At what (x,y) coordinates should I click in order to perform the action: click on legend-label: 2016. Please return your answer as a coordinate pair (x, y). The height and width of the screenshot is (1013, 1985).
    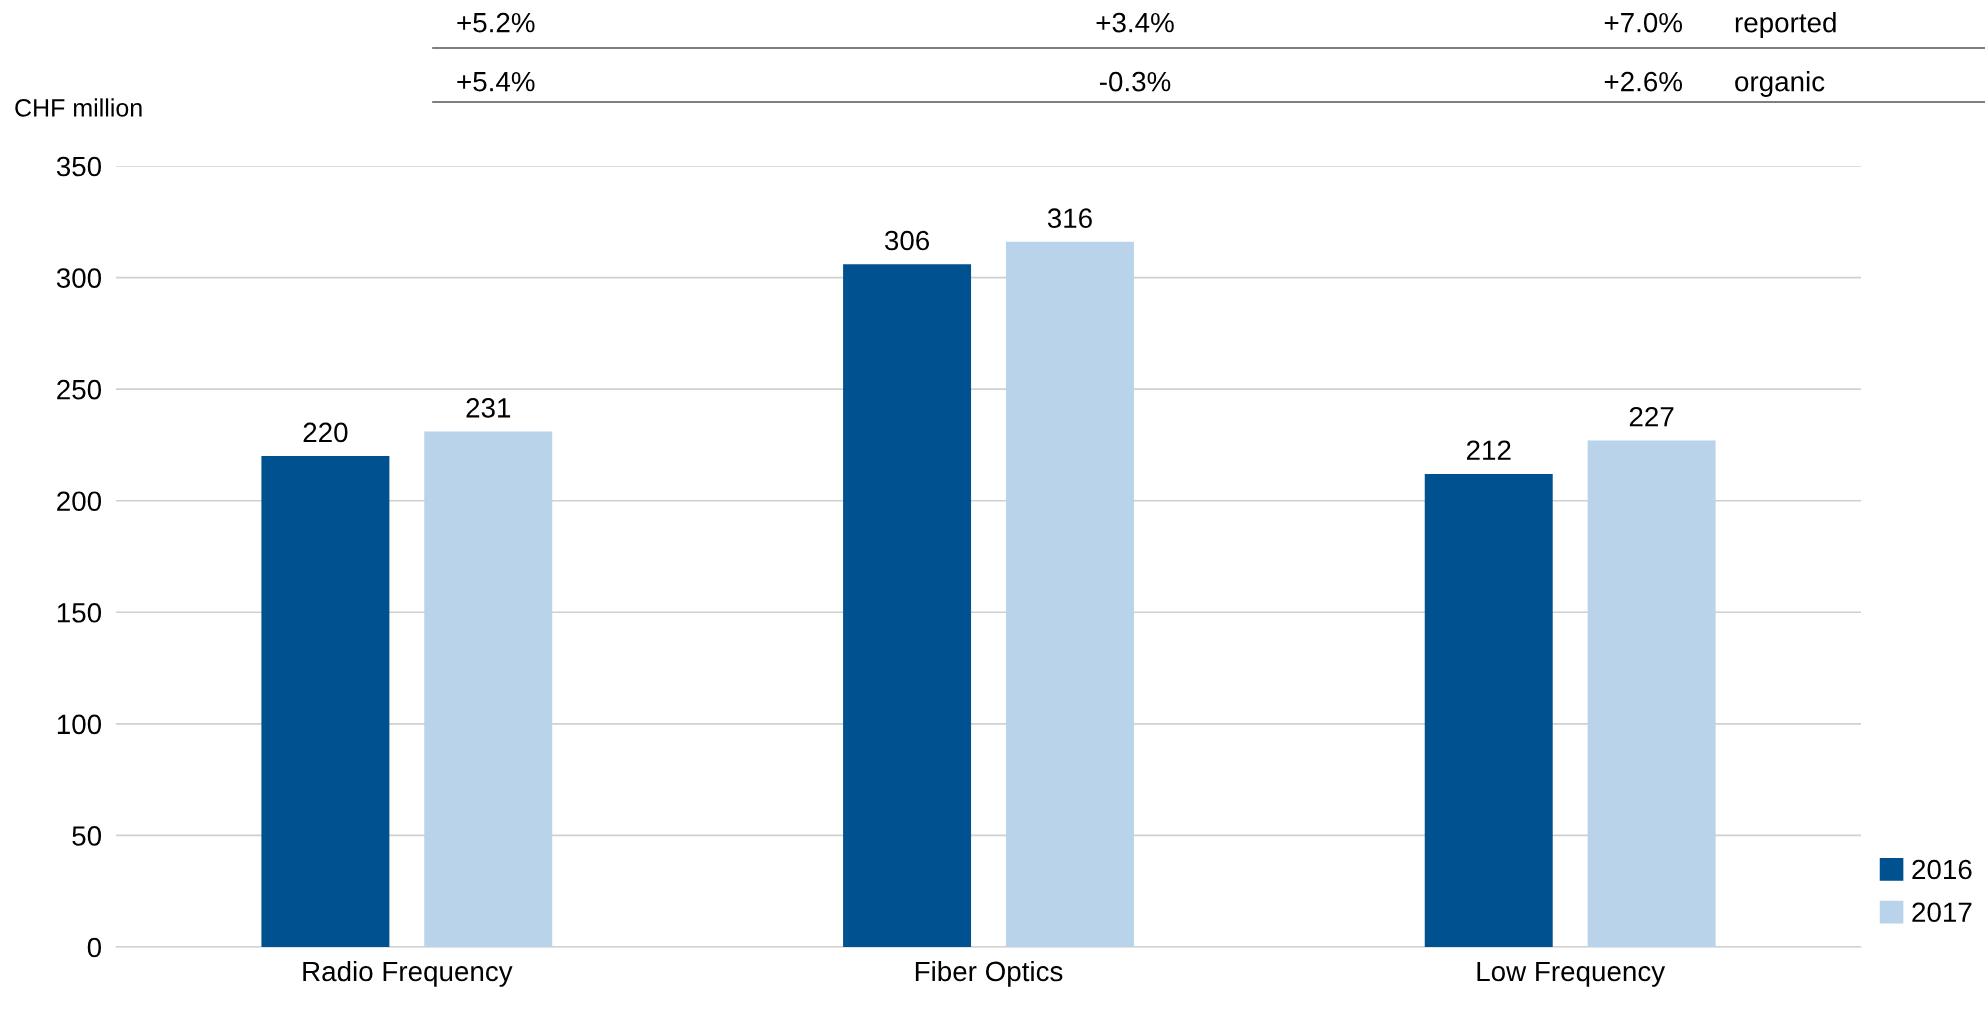
    Looking at the image, I should click on (1942, 869).